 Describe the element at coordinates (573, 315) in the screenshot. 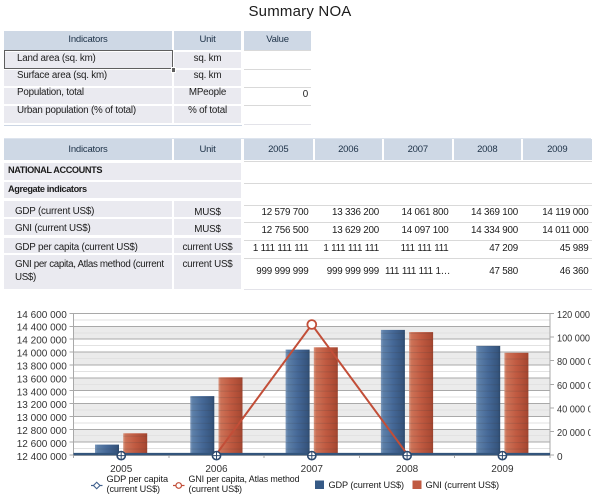

I see `svg-text: 120 000` at that location.